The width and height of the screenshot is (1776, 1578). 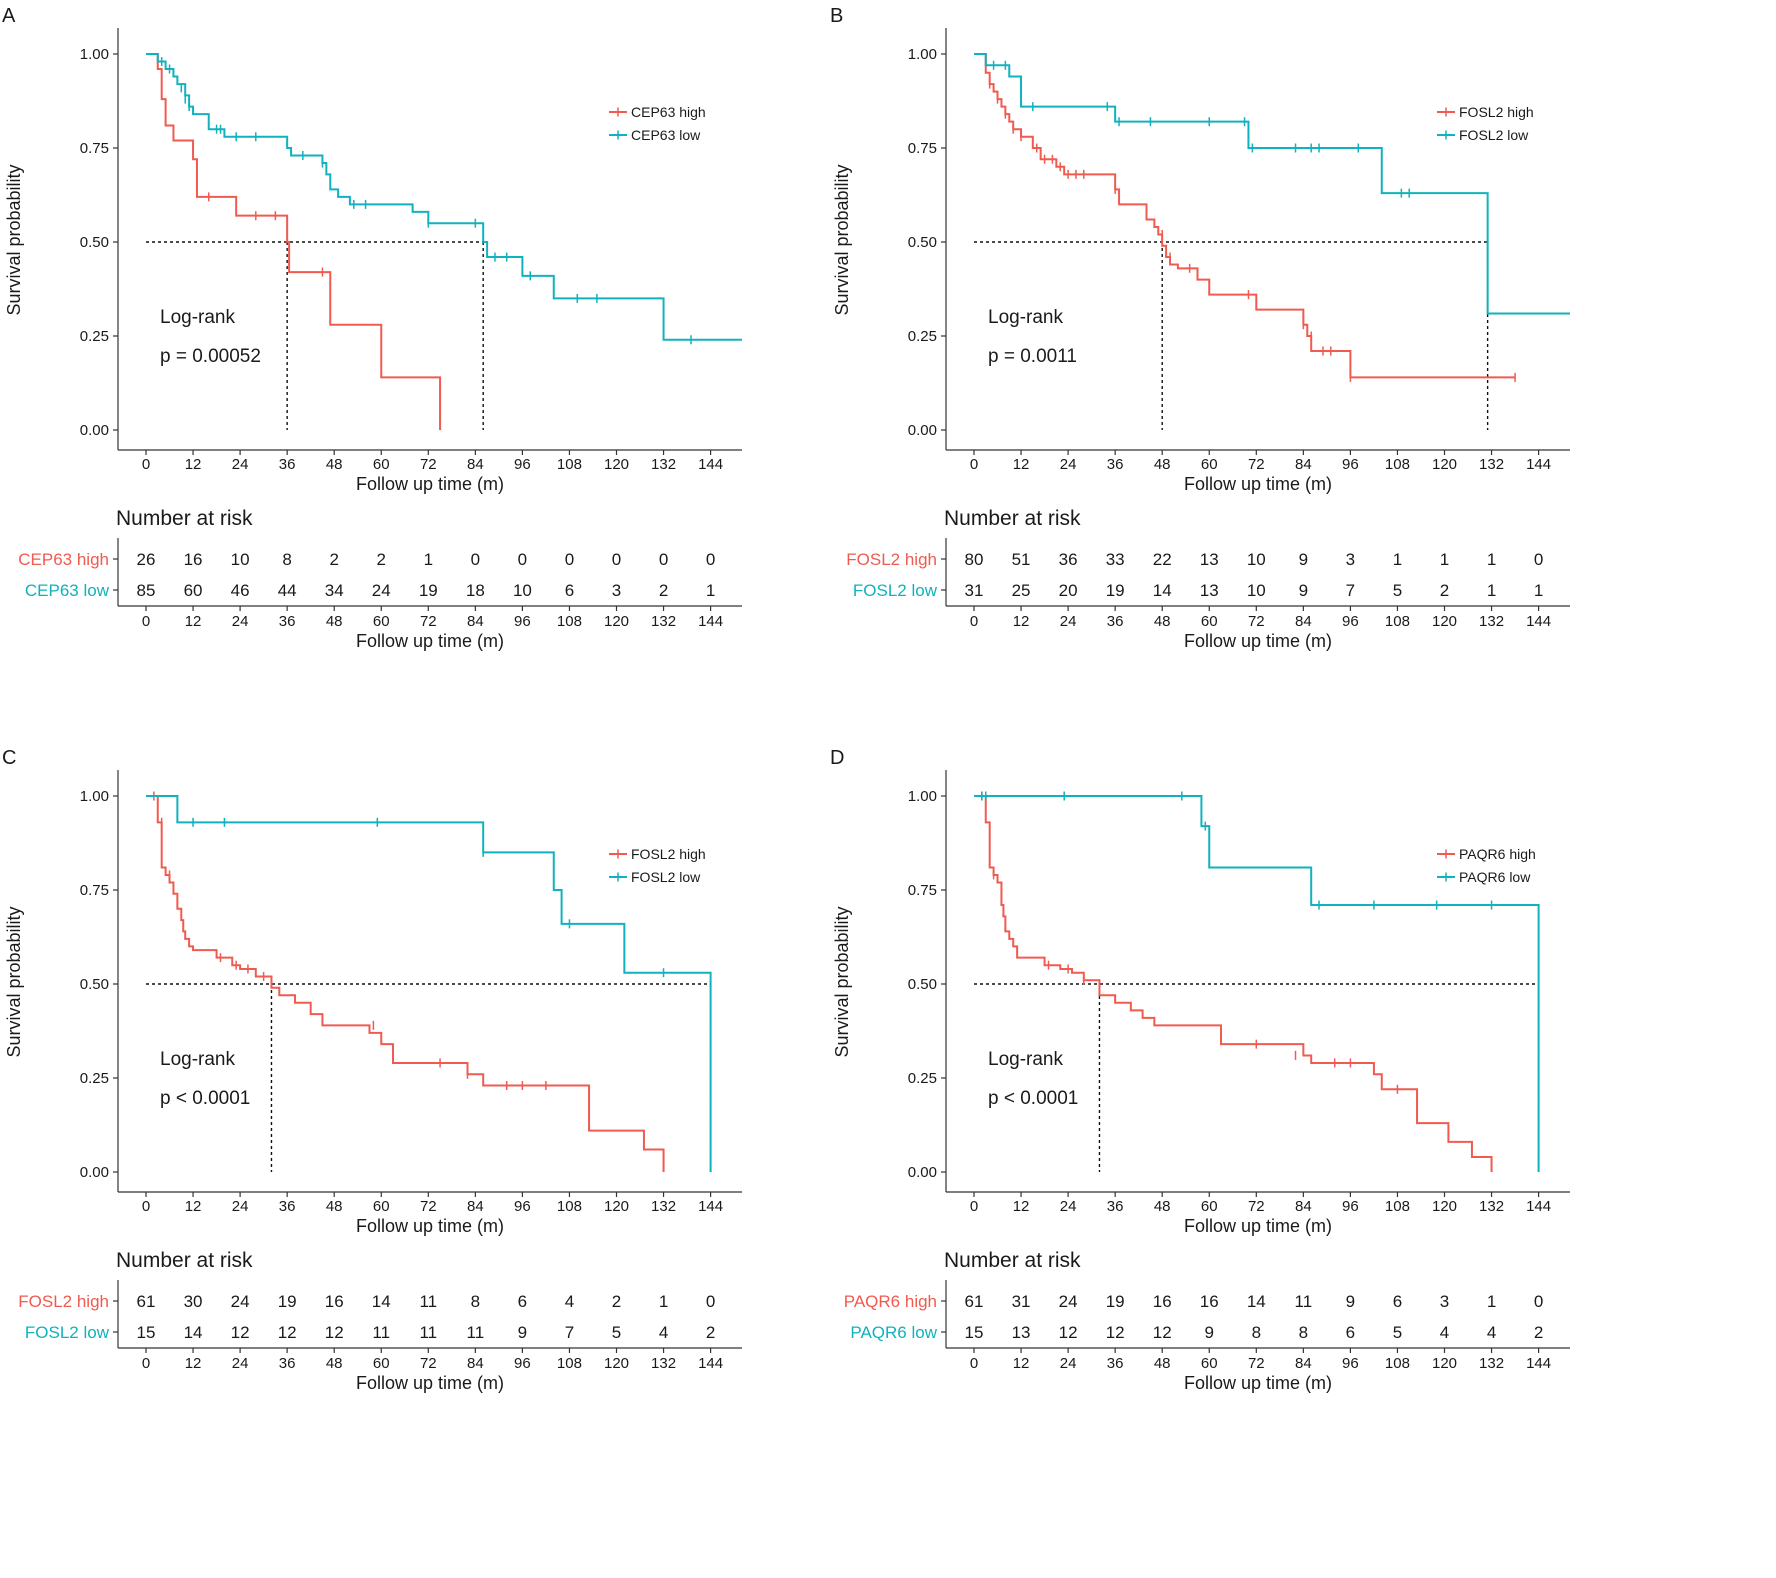 What do you see at coordinates (1444, 1301) in the screenshot?
I see `risk-count: 3` at bounding box center [1444, 1301].